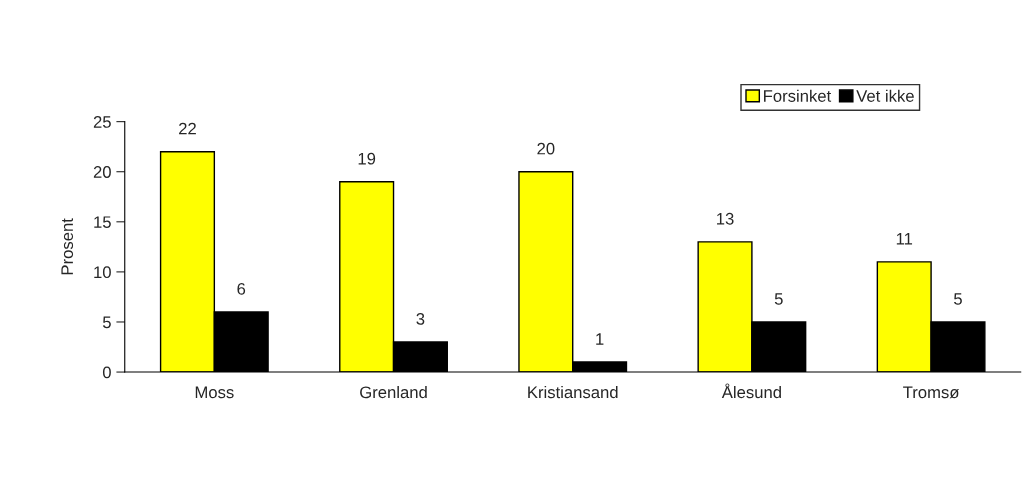 The height and width of the screenshot is (477, 1031). What do you see at coordinates (393, 392) in the screenshot?
I see `x-tick-label: Grenland` at bounding box center [393, 392].